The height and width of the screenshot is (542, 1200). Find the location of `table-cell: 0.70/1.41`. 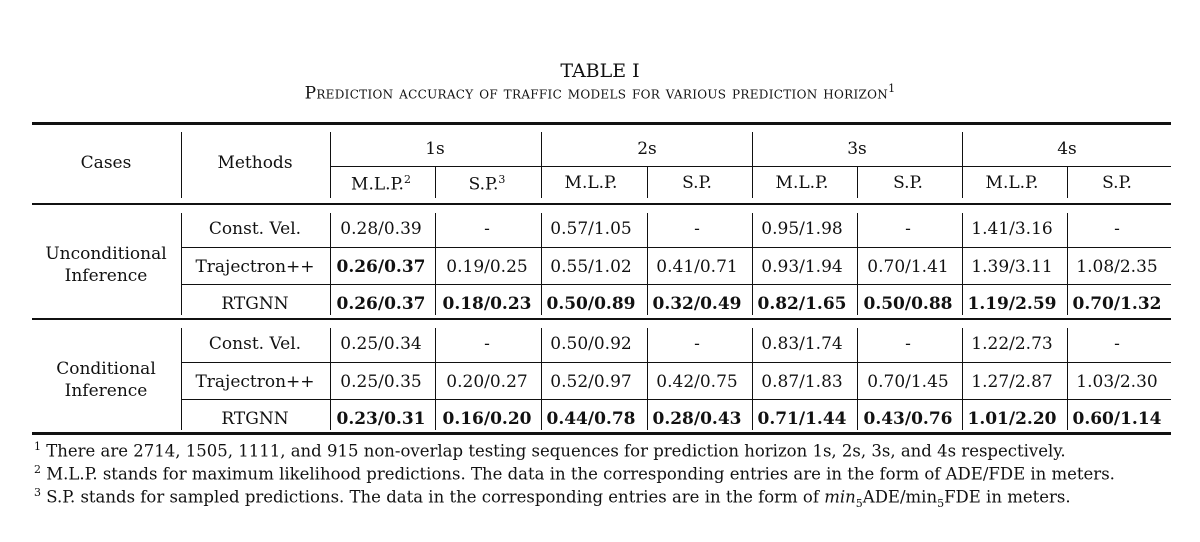

table-cell: 0.70/1.41 is located at coordinates (908, 266).